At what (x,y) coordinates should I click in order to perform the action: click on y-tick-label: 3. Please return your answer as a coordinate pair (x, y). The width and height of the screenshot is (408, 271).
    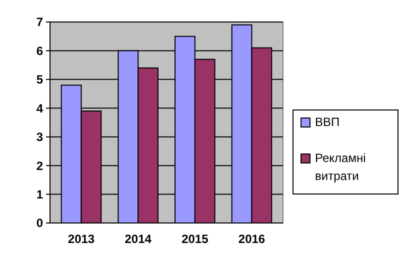
    Looking at the image, I should click on (40, 137).